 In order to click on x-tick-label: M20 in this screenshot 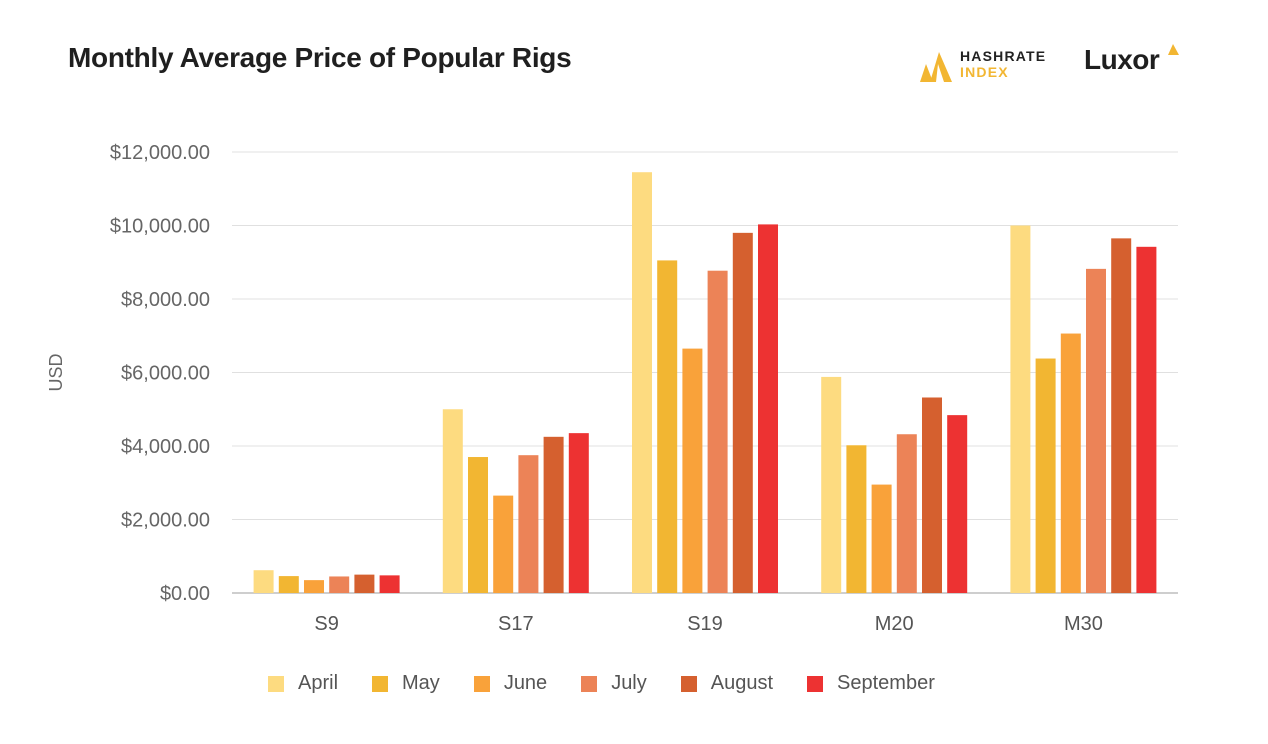, I will do `click(894, 624)`.